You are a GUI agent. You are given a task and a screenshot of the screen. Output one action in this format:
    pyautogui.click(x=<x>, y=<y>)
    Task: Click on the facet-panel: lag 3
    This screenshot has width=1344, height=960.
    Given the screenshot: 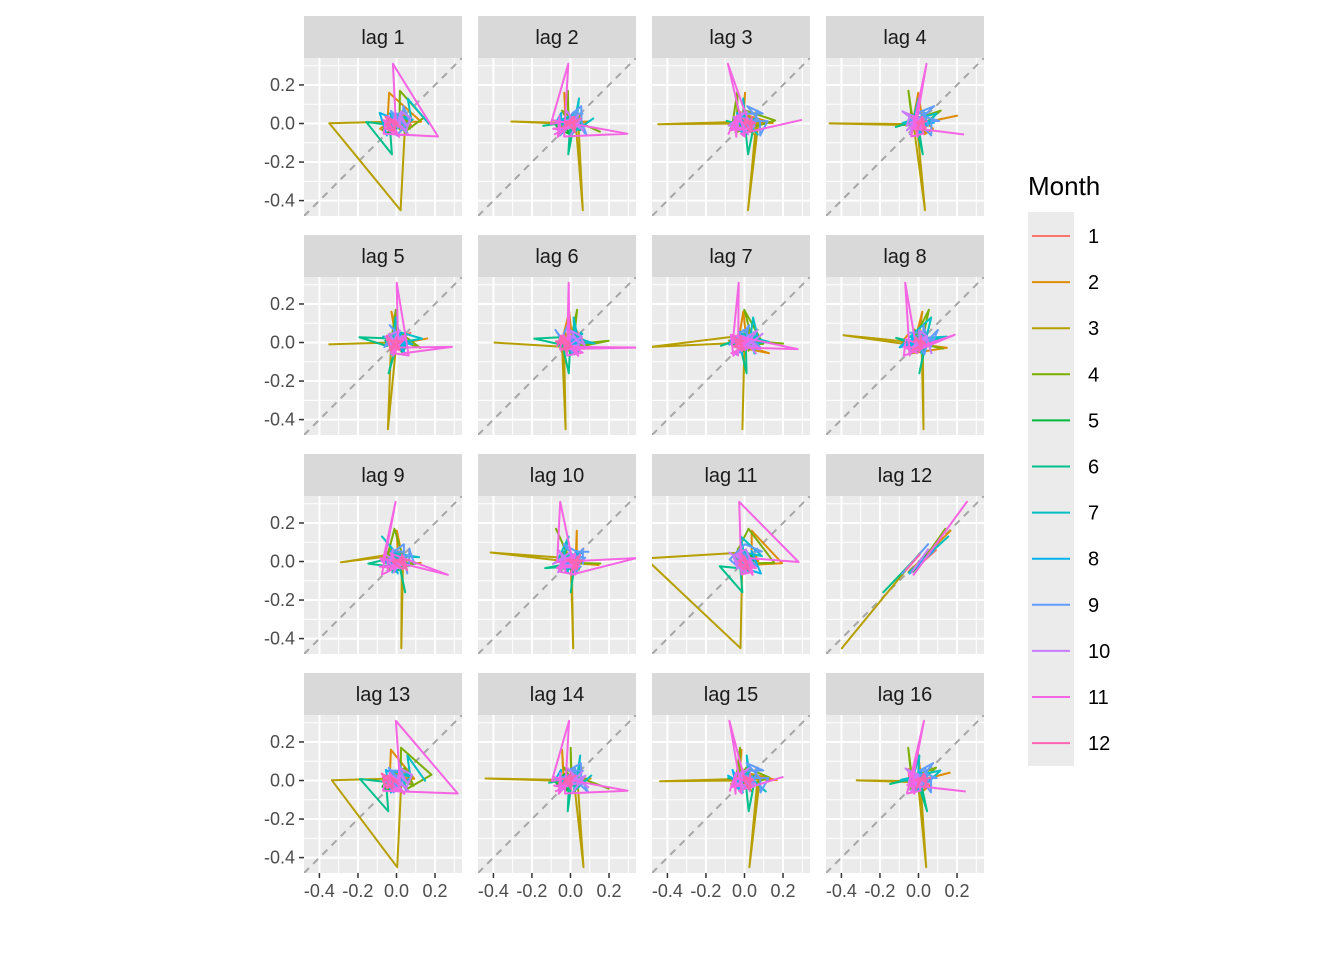 What is the action you would take?
    pyautogui.click(x=731, y=116)
    